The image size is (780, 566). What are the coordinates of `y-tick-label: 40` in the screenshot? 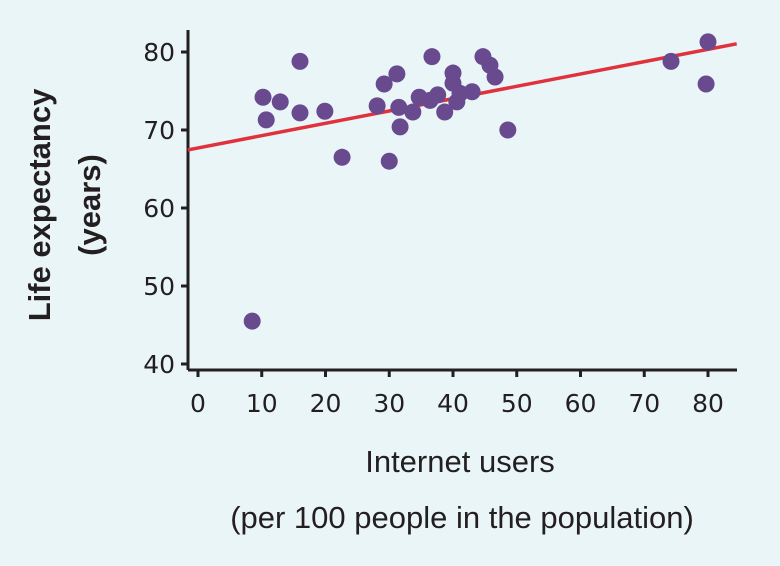 It's located at (159, 364).